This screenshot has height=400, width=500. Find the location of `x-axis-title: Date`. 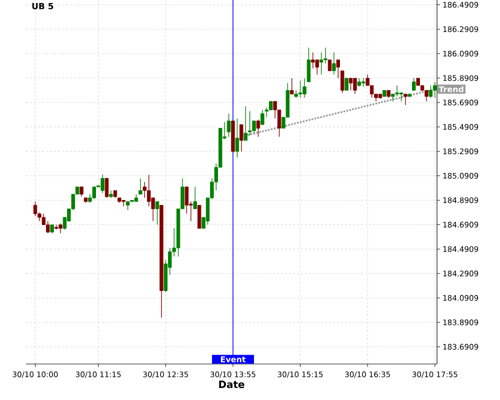

x-axis-title: Date is located at coordinates (231, 384).